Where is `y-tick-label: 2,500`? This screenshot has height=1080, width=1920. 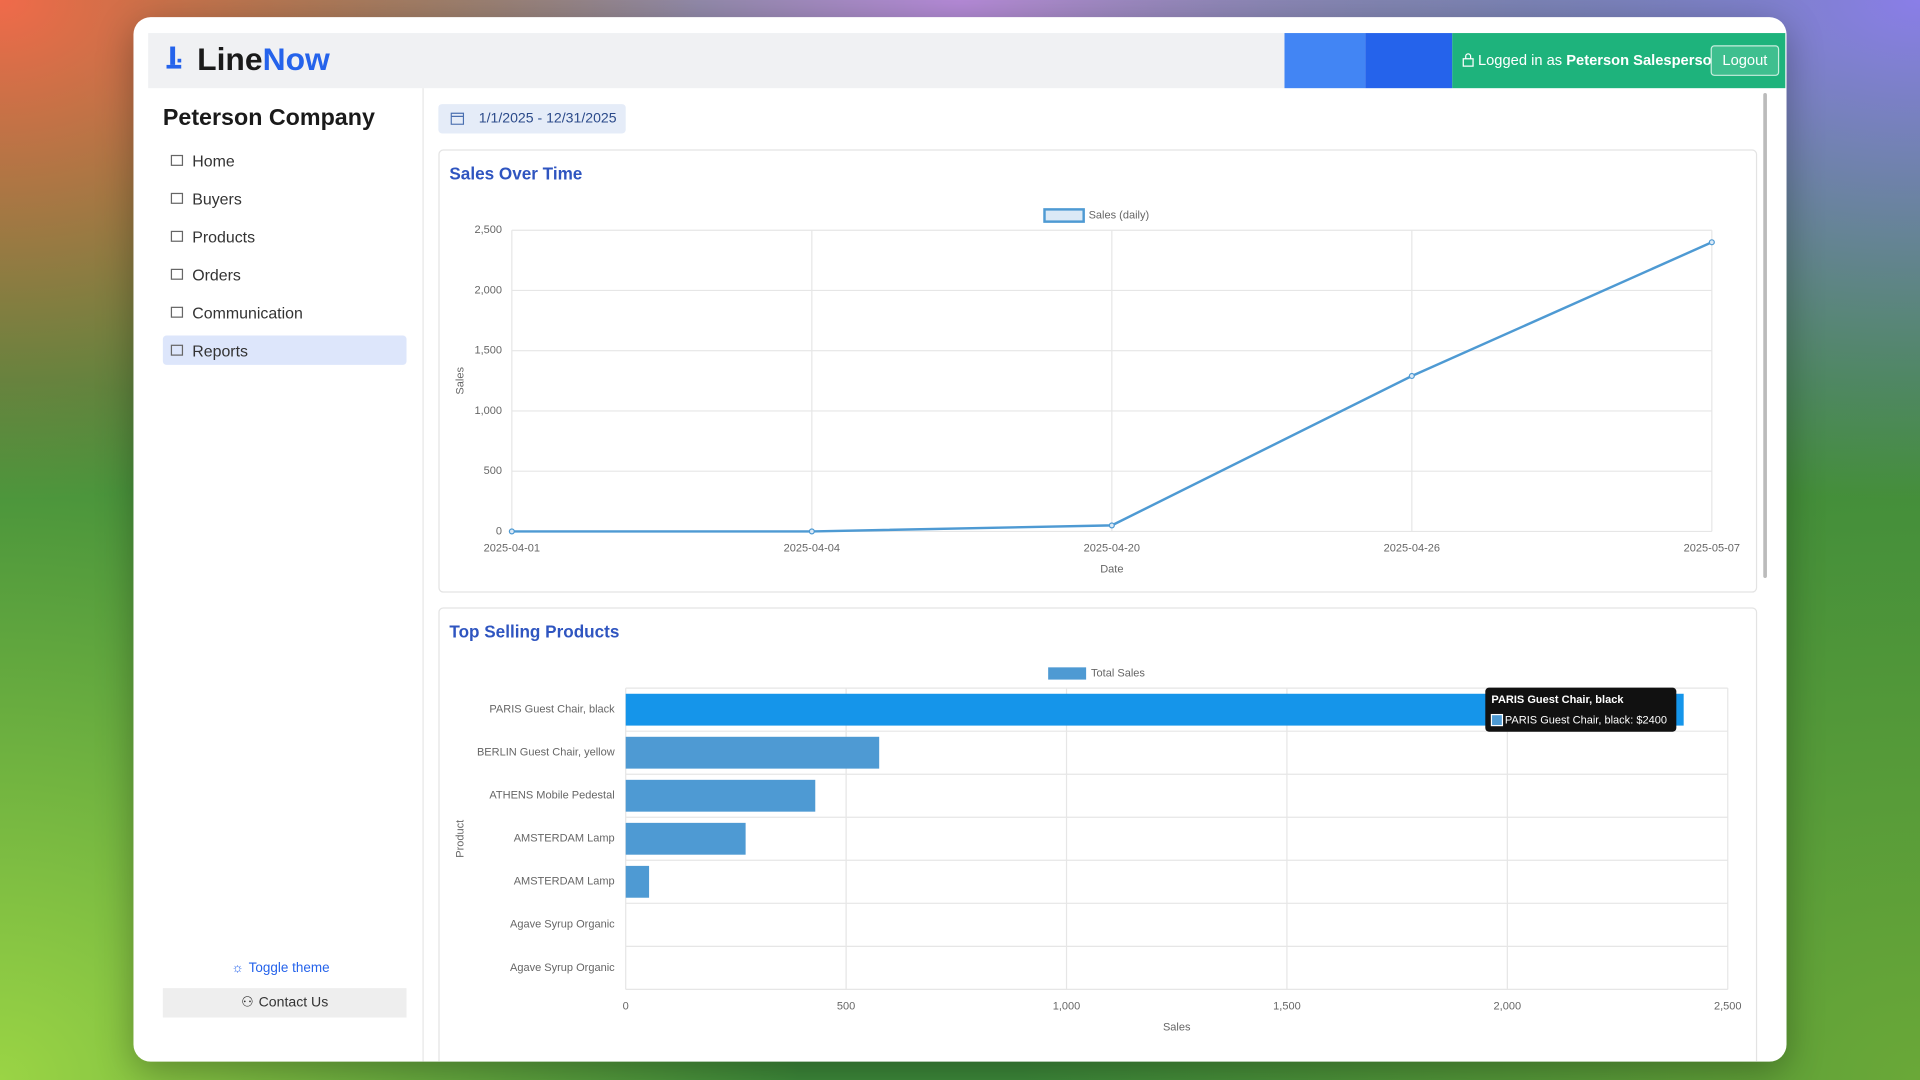
y-tick-label: 2,500 is located at coordinates (488, 230).